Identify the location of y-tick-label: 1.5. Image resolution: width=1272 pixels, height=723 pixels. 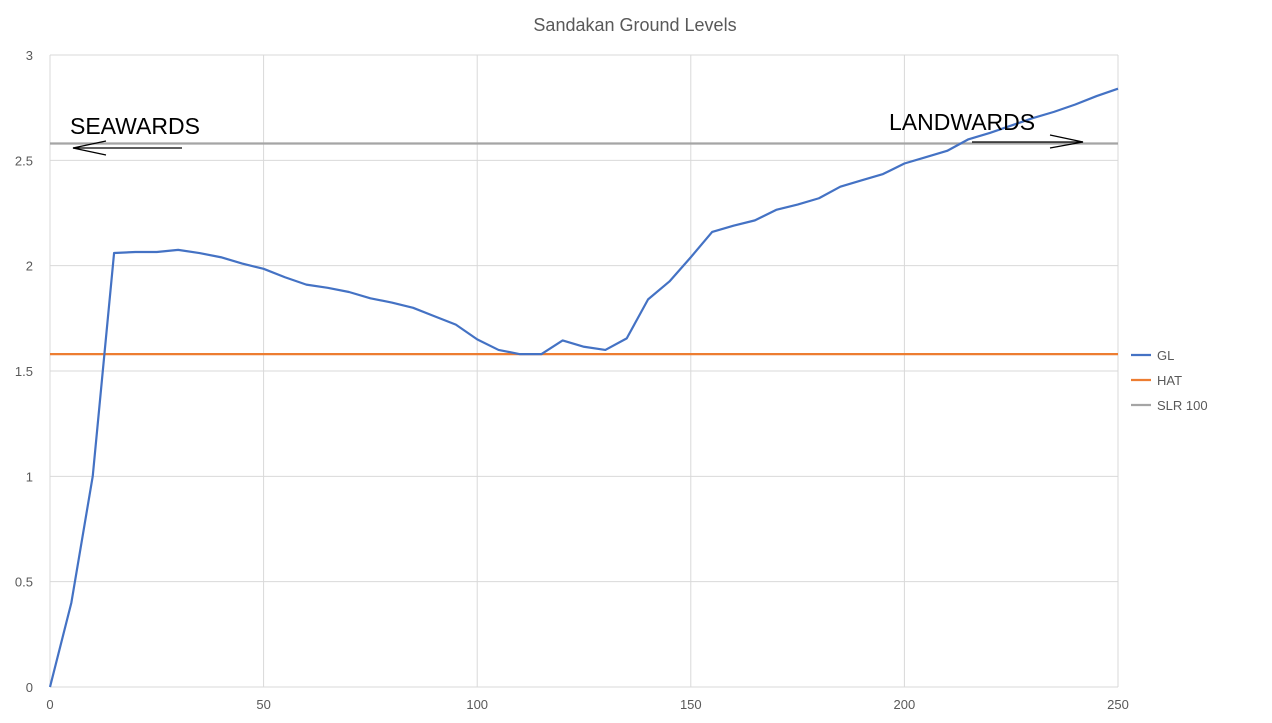
(24, 371).